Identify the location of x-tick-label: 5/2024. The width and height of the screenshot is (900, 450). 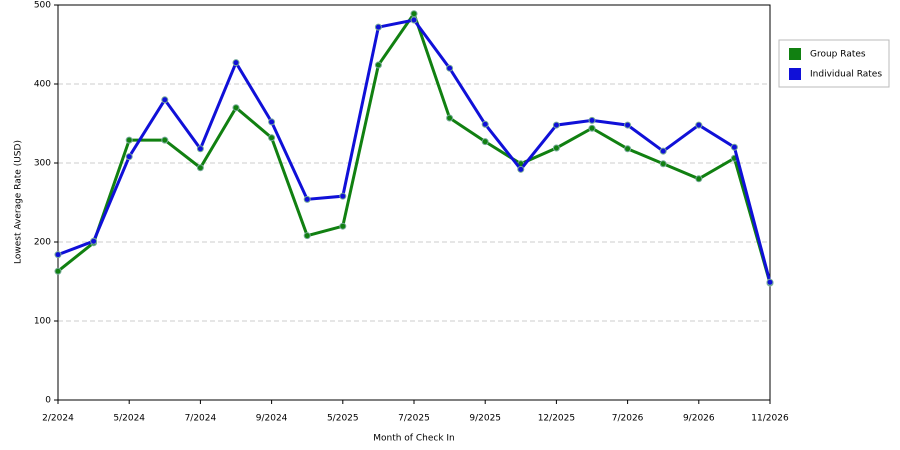
(129, 419).